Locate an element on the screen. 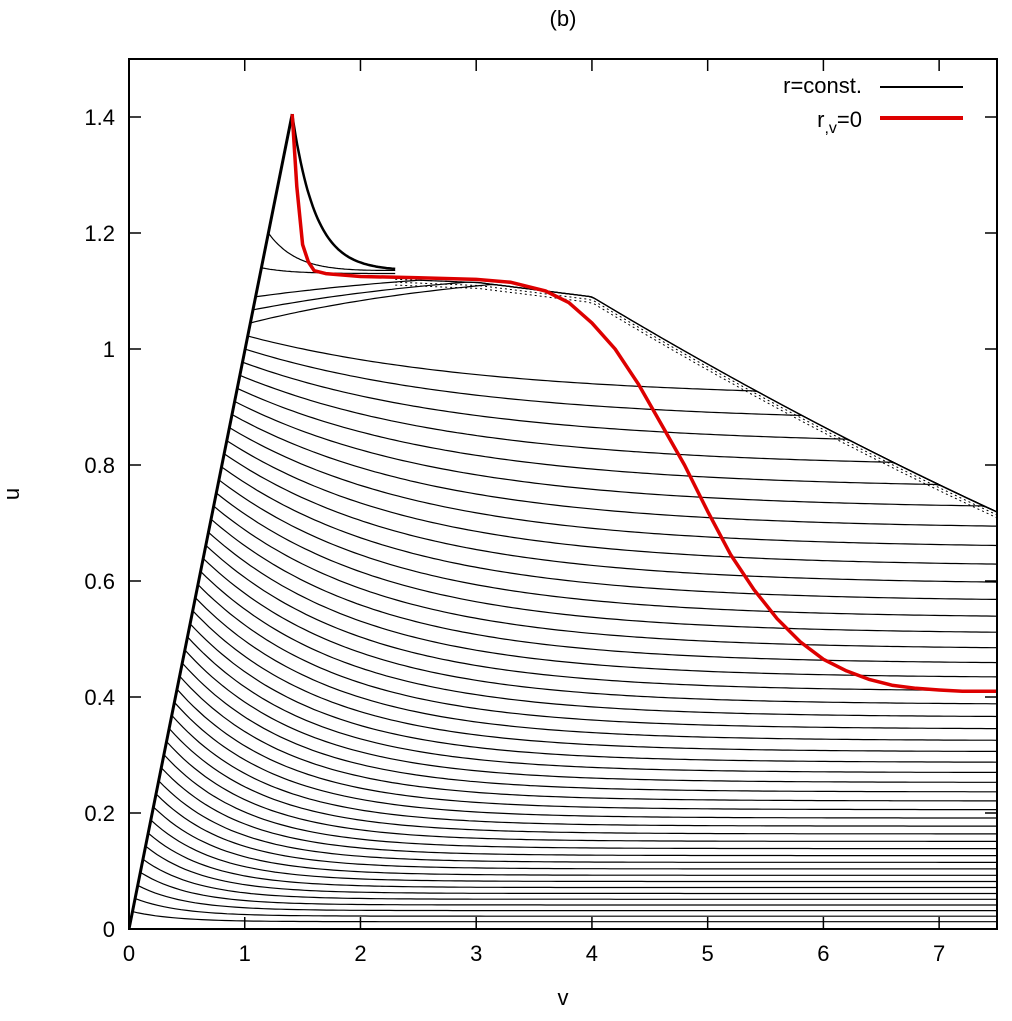 The image size is (1012, 1021). x-tick-label: 3 is located at coordinates (476, 953).